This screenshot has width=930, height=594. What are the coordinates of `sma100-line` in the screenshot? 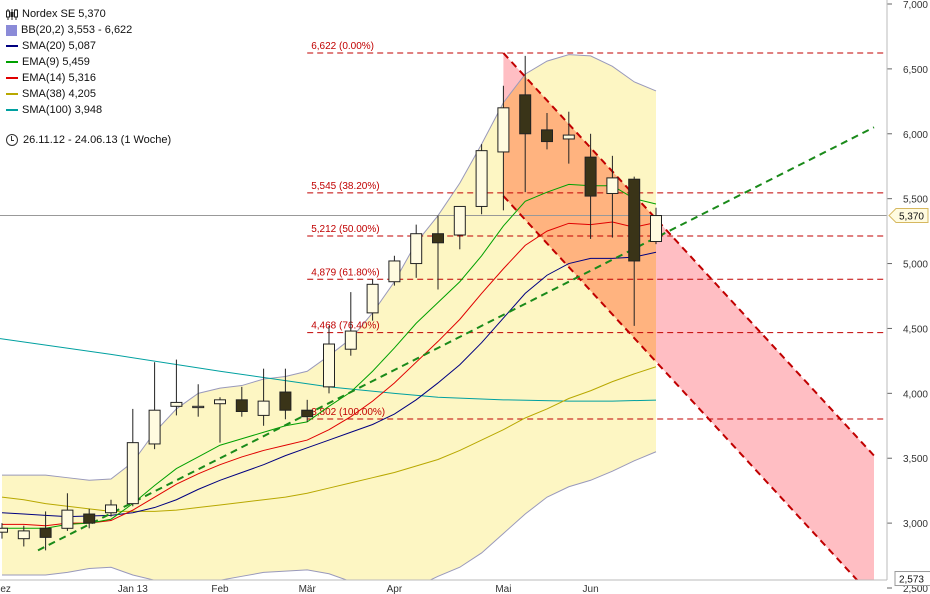 It's located at (328, 370).